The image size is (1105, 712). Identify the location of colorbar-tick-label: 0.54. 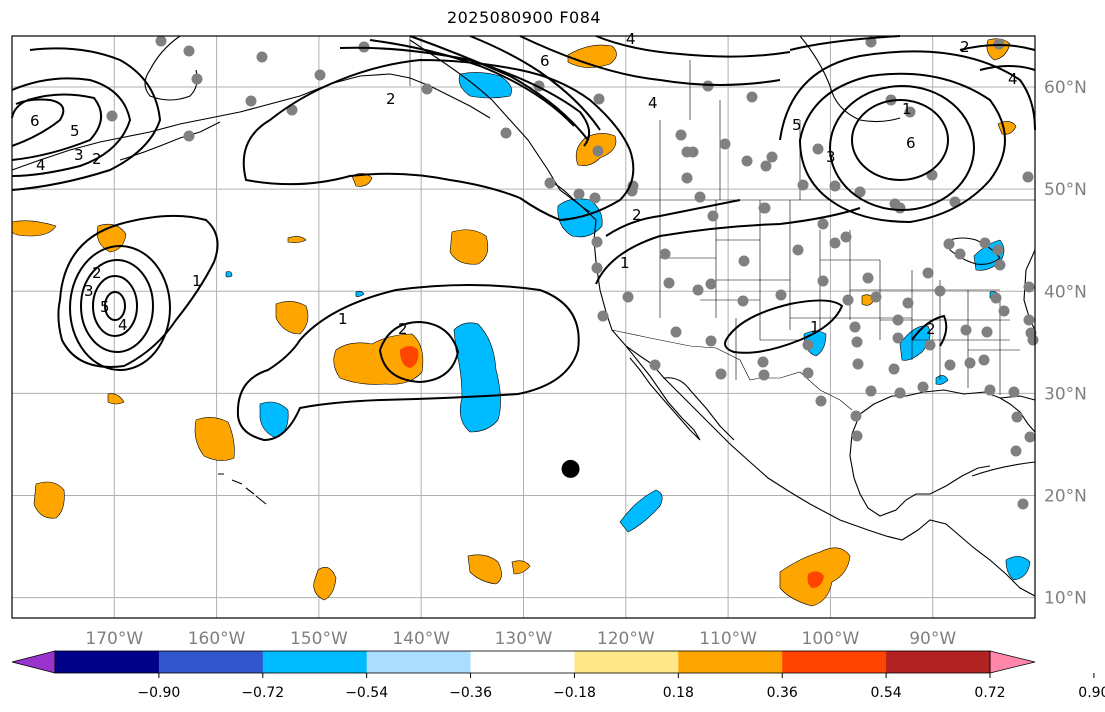
(886, 693).